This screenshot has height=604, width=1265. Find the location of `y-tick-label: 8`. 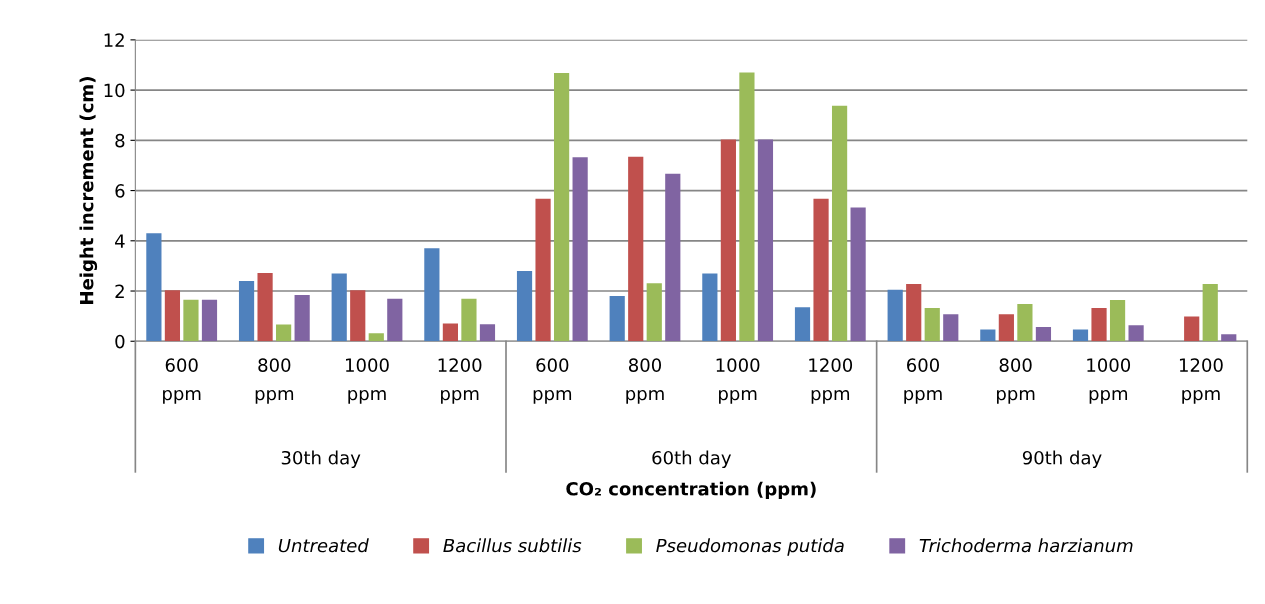

y-tick-label: 8 is located at coordinates (120, 140).